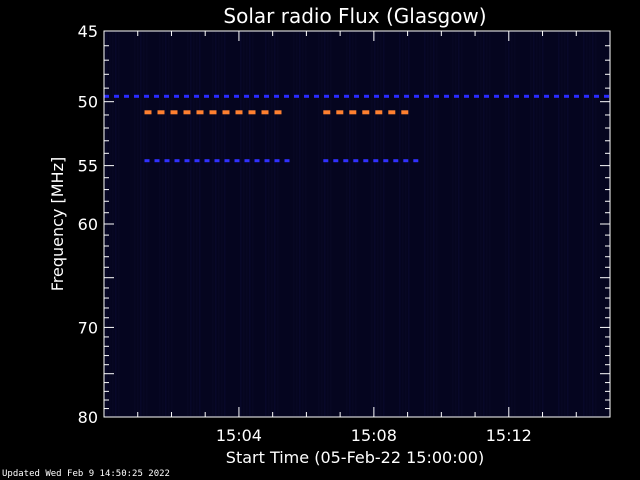 This screenshot has height=480, width=640. Describe the element at coordinates (88, 417) in the screenshot. I see `y-tick-label: 80` at that location.